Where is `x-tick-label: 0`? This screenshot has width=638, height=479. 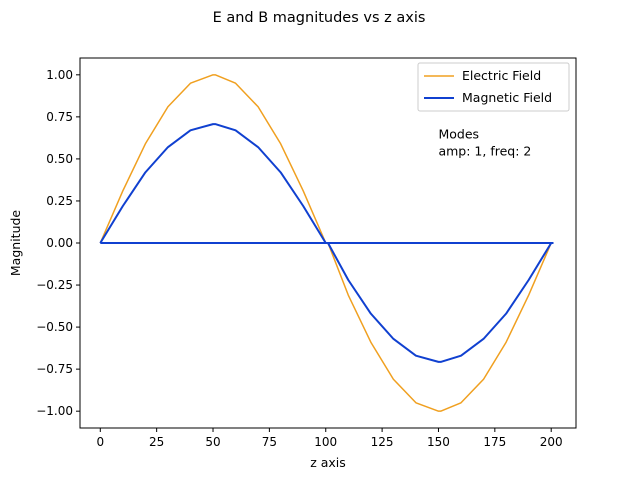 x-tick-label: 0 is located at coordinates (100, 442).